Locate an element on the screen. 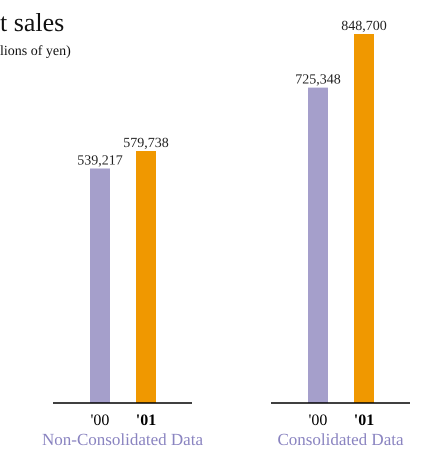 The image size is (425, 453). data-label: 579,738 is located at coordinates (146, 143).